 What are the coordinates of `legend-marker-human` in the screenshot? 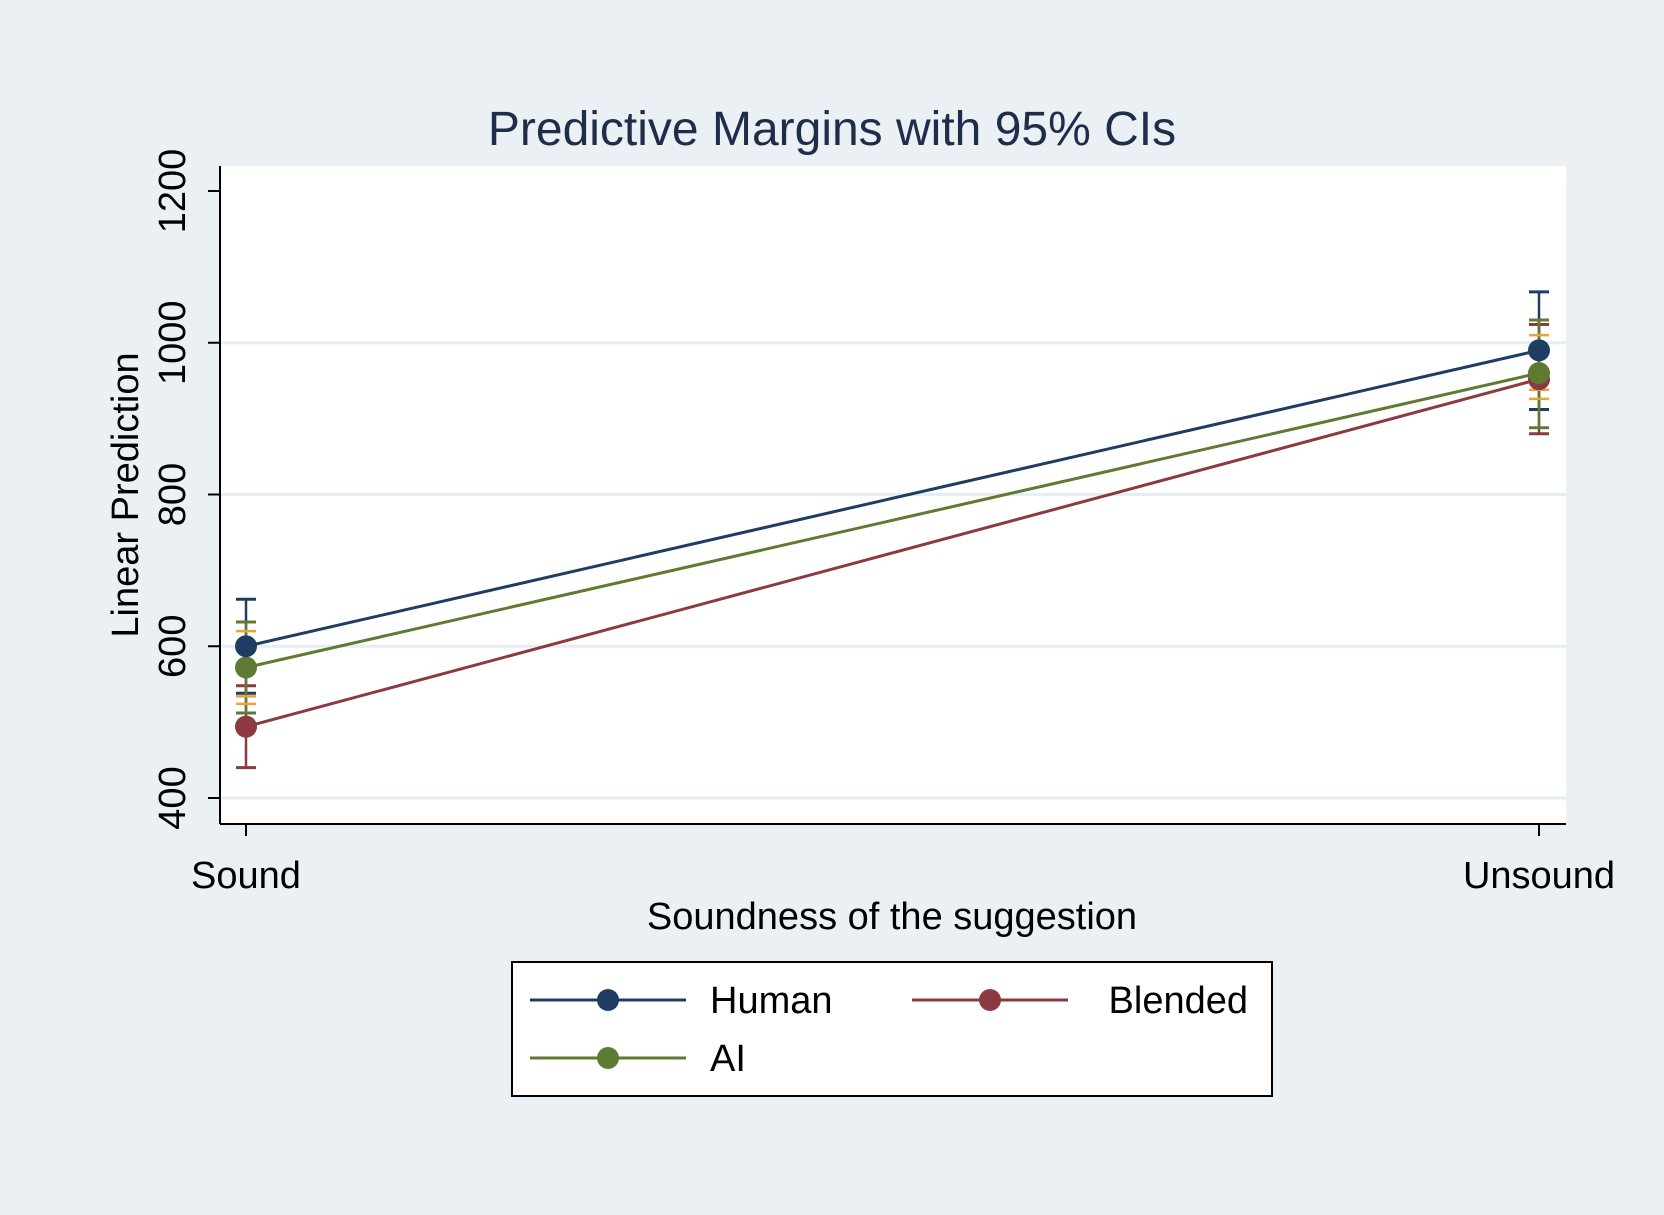 It's located at (608, 1000).